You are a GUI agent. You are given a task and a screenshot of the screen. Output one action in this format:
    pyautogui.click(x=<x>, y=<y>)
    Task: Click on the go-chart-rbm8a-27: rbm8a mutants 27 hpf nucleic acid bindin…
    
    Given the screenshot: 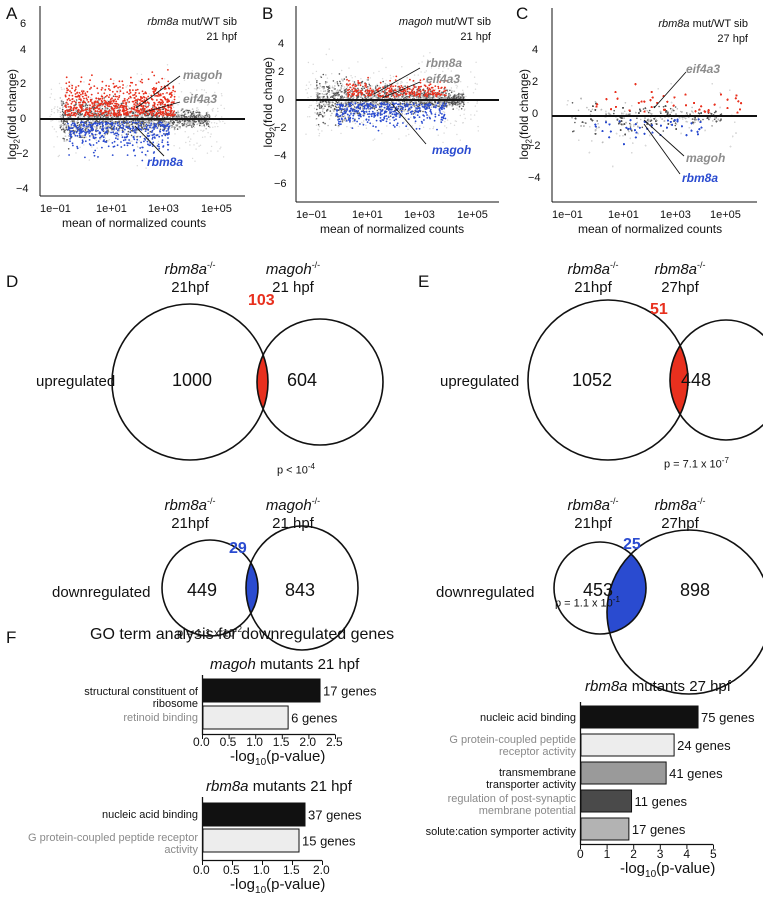 What is the action you would take?
    pyautogui.click(x=571, y=776)
    